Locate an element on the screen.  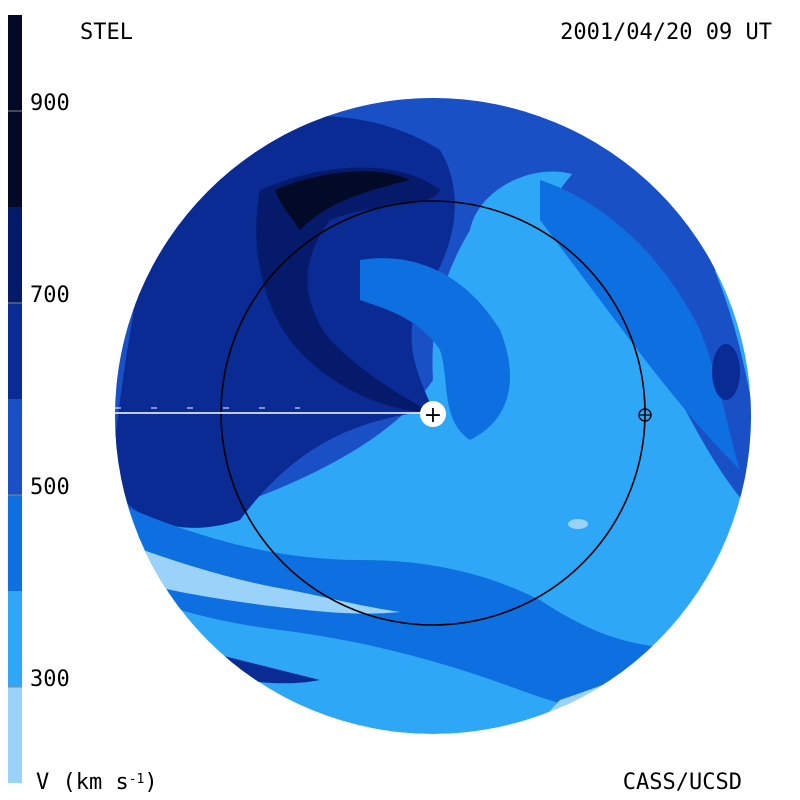
colorbar-units-label: V (km s-1) is located at coordinates (97, 782).